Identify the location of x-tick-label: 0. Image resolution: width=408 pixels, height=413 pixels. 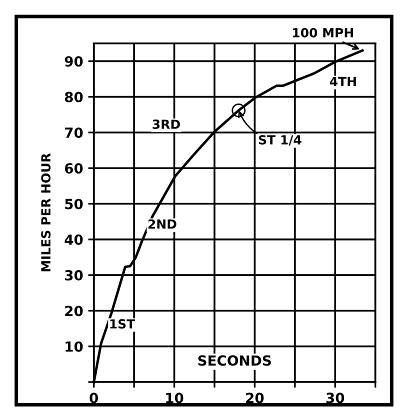
(94, 398).